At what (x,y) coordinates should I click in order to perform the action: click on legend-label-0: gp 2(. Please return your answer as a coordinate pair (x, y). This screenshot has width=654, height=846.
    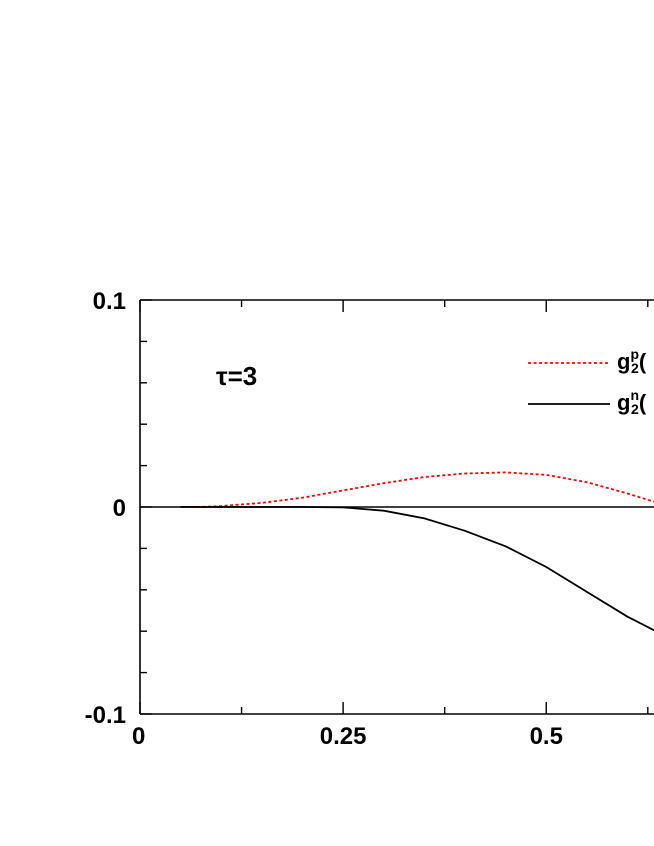
    Looking at the image, I should click on (632, 361).